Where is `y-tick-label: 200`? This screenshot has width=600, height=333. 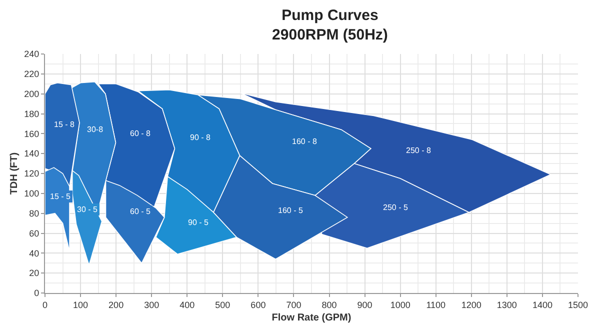
y-tick-label: 200 is located at coordinates (32, 93).